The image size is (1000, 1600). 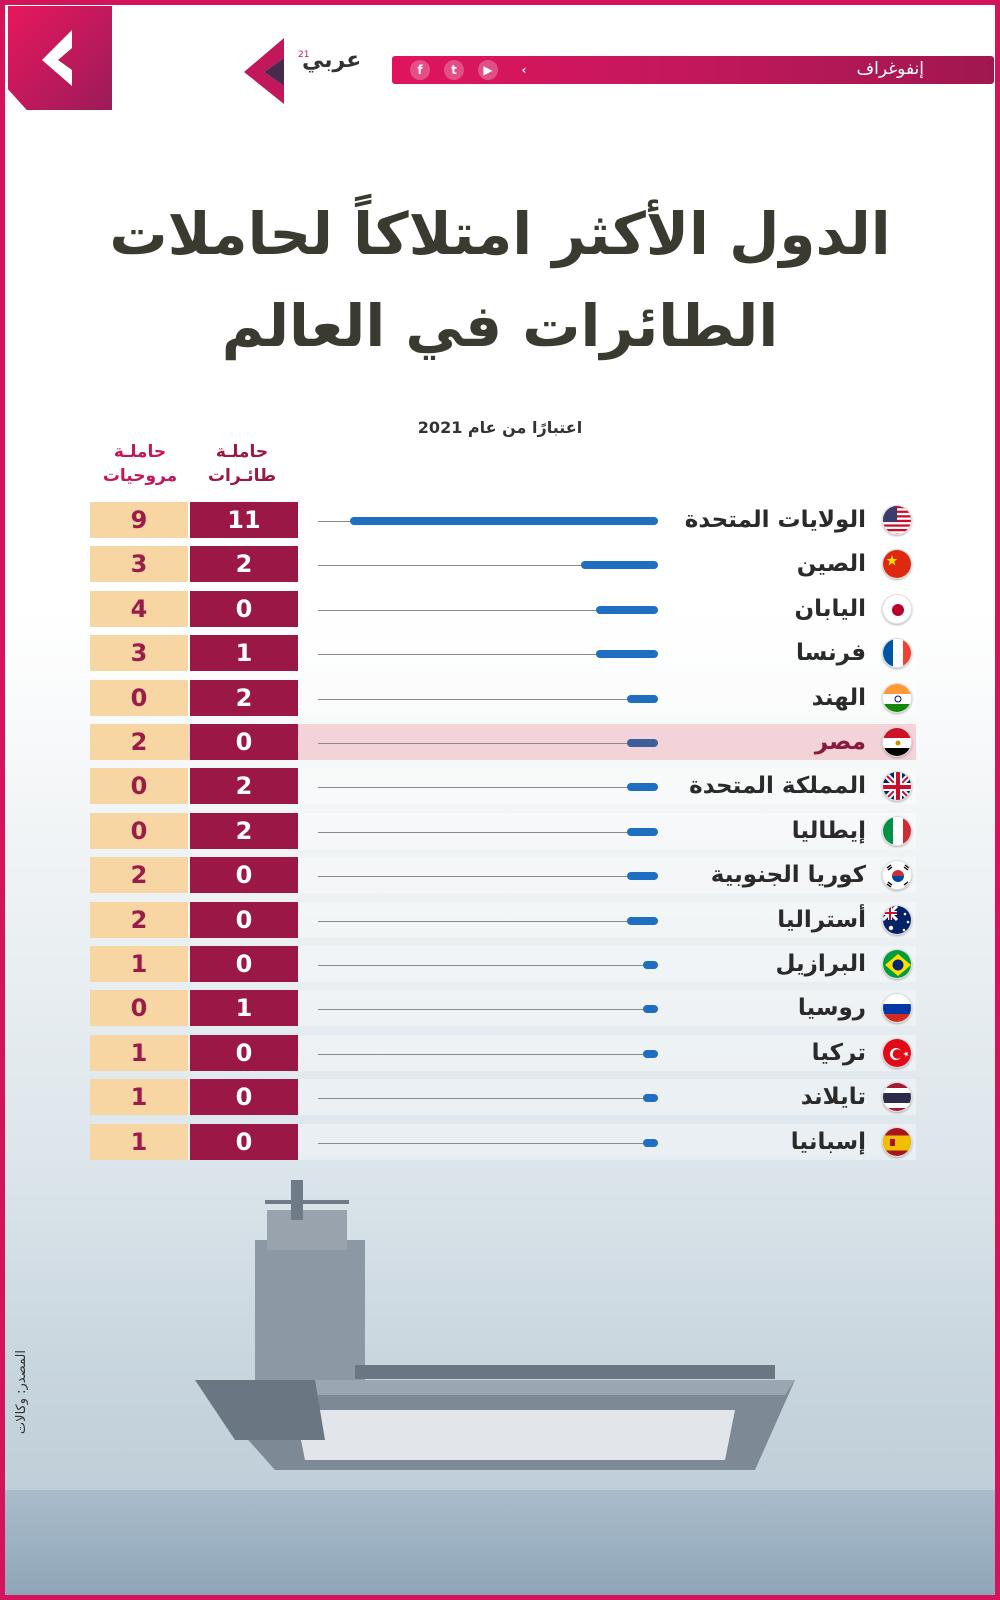 What do you see at coordinates (503, 1097) in the screenshot?
I see `chart-row: 1 0 تايلاند` at bounding box center [503, 1097].